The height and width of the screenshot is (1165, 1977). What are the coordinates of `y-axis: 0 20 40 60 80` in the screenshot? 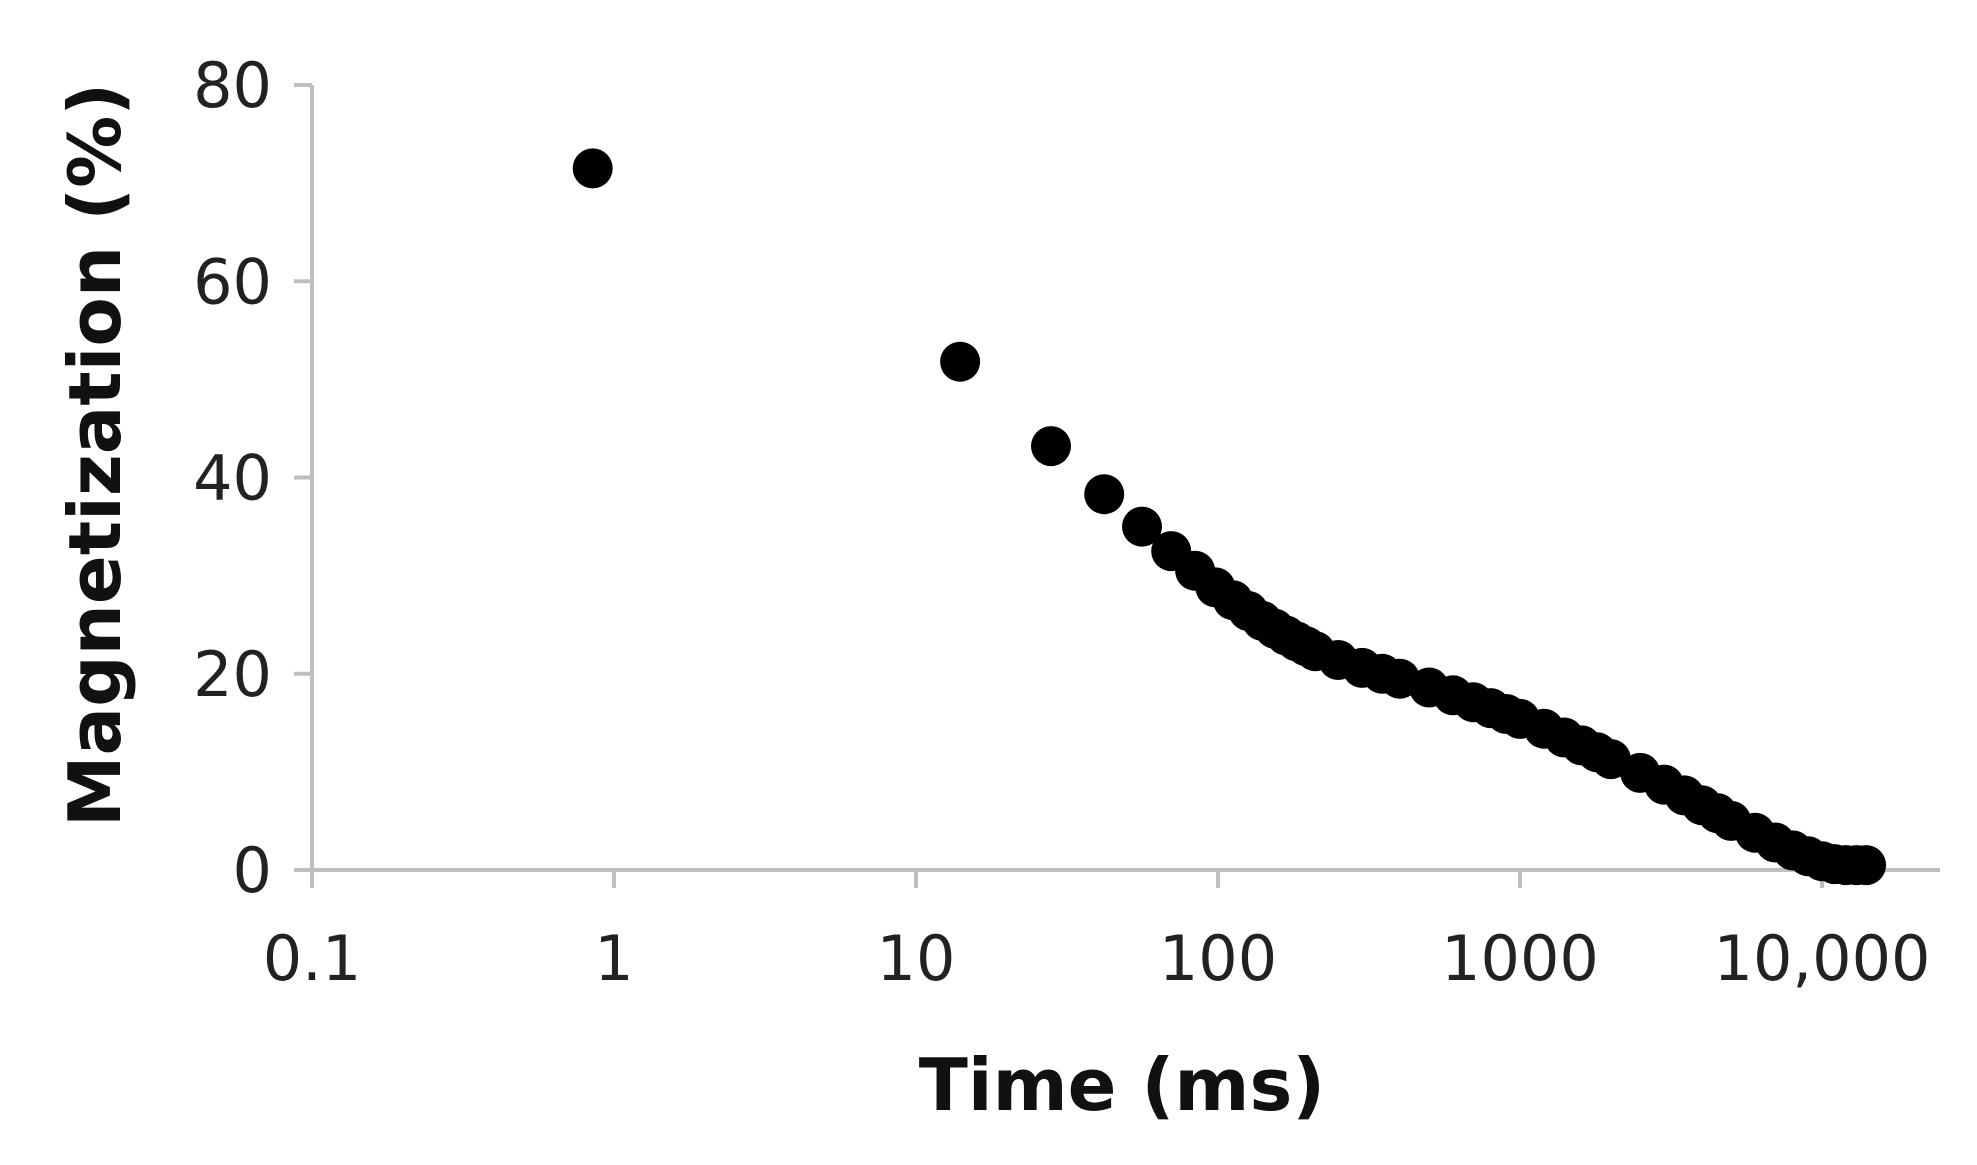 It's located at (253, 478).